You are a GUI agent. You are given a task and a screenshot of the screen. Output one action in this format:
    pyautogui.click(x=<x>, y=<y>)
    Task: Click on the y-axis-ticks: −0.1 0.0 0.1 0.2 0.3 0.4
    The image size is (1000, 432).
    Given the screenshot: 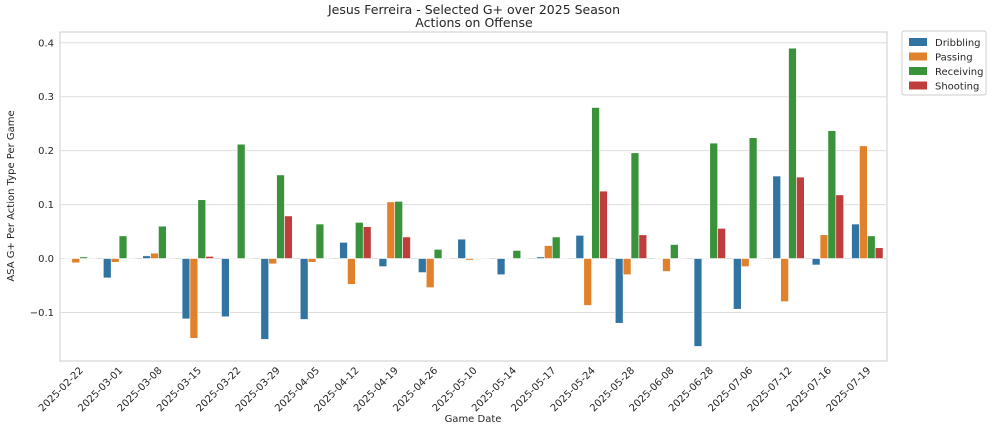 What is the action you would take?
    pyautogui.click(x=42, y=178)
    